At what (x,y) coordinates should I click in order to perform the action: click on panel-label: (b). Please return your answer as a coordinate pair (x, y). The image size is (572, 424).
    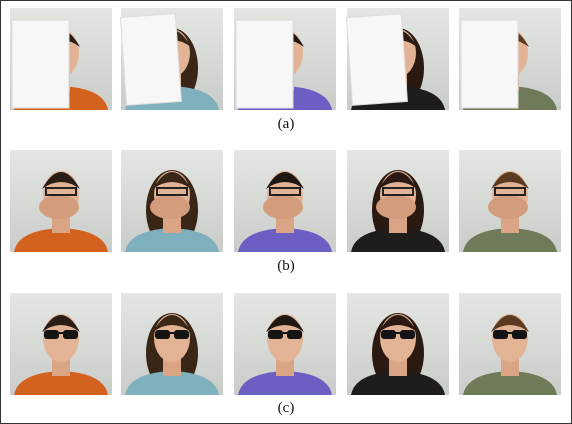
    Looking at the image, I should click on (286, 266).